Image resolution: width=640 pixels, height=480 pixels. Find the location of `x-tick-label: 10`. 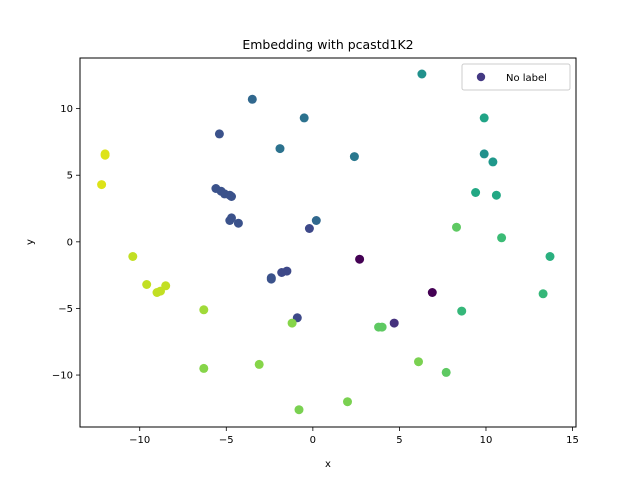

x-tick-label: 10 is located at coordinates (486, 440).